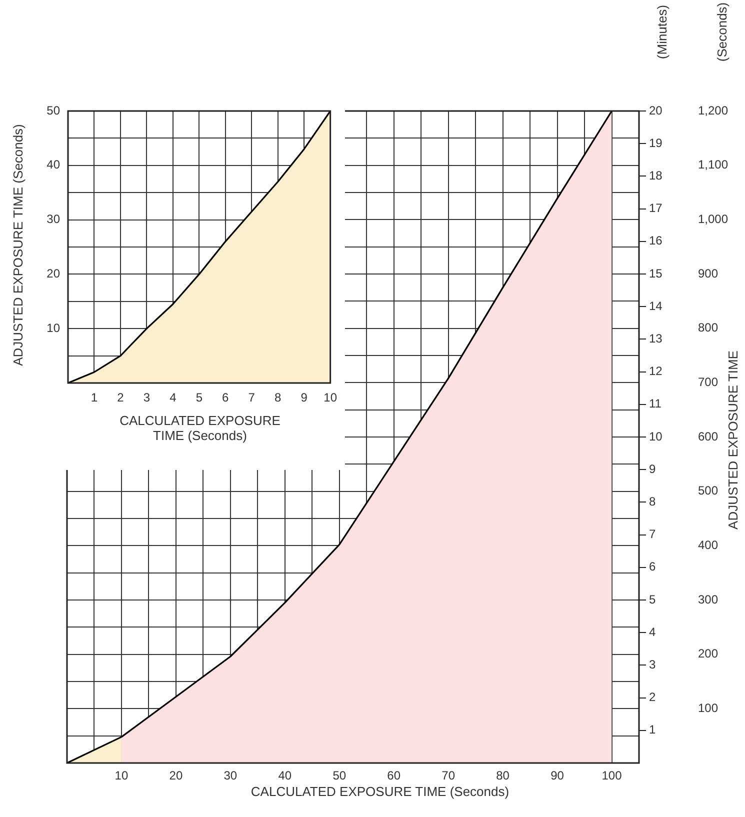  What do you see at coordinates (708, 327) in the screenshot?
I see `y-tick-label: 800` at bounding box center [708, 327].